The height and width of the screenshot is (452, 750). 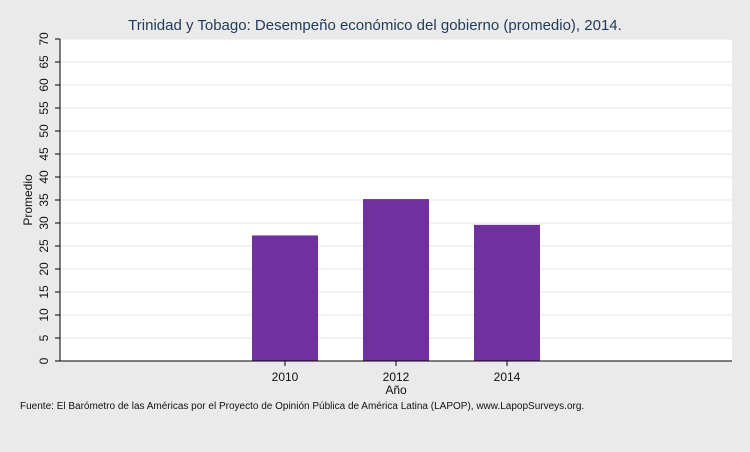 I want to click on y-tick-label: 45, so click(x=44, y=154).